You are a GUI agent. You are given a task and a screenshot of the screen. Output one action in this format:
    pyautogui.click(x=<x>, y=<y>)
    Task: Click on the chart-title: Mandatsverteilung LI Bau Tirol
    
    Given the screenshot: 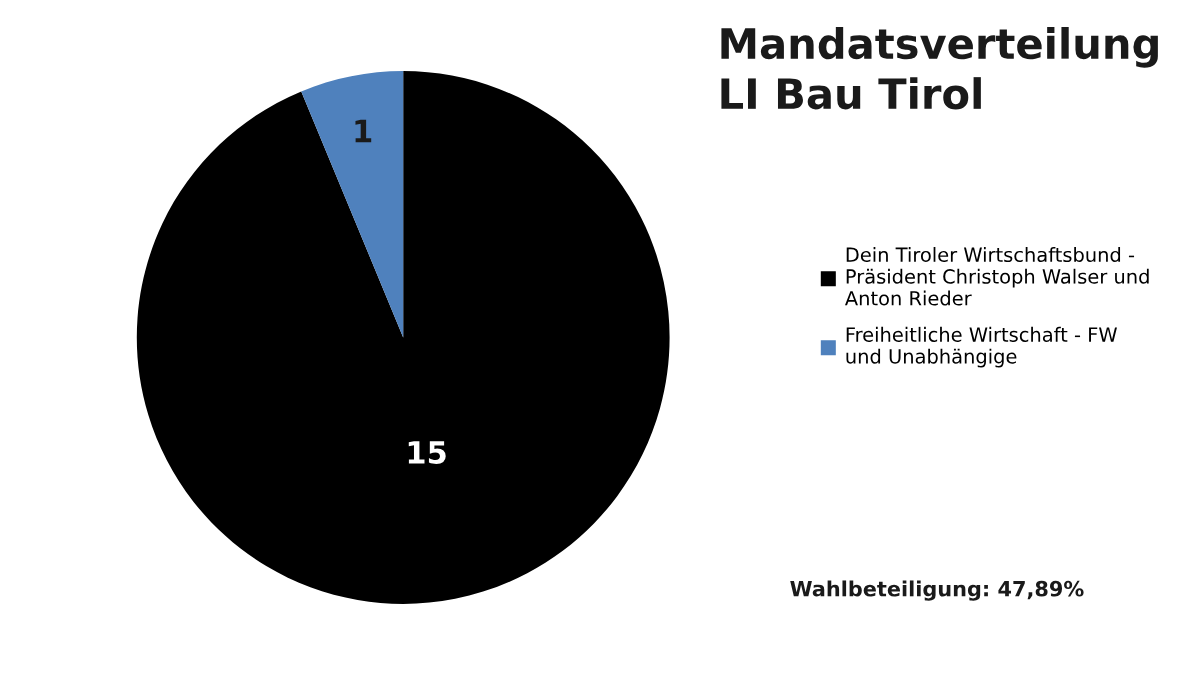 What is the action you would take?
    pyautogui.click(x=939, y=68)
    